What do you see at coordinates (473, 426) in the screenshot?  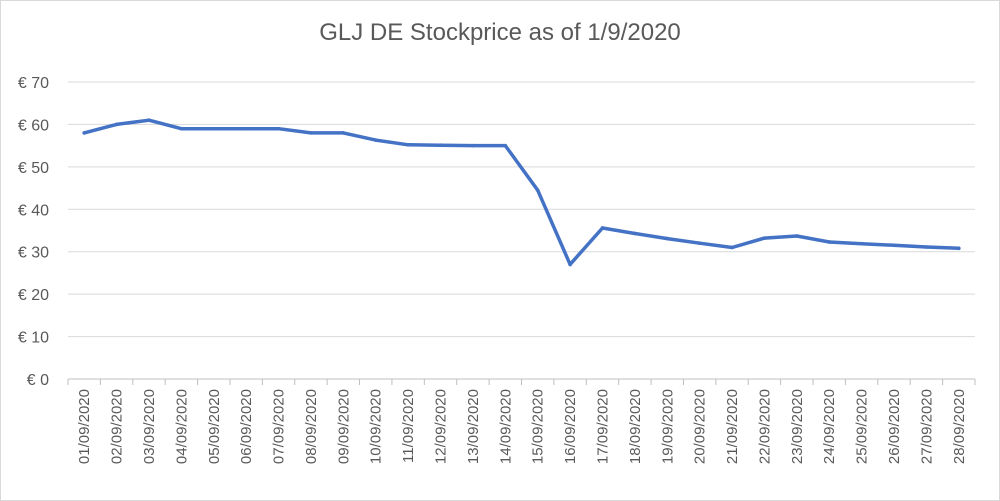 I see `x-tick-label: 13/09/2020` at bounding box center [473, 426].